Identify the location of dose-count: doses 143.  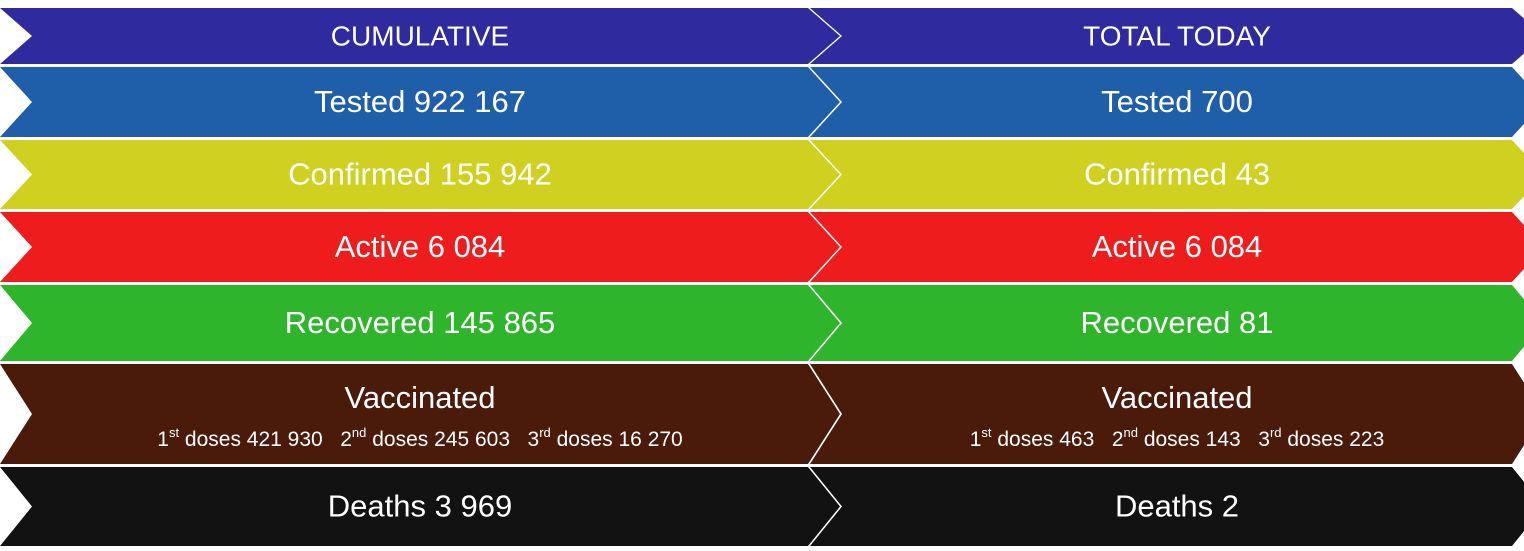
(1192, 439).